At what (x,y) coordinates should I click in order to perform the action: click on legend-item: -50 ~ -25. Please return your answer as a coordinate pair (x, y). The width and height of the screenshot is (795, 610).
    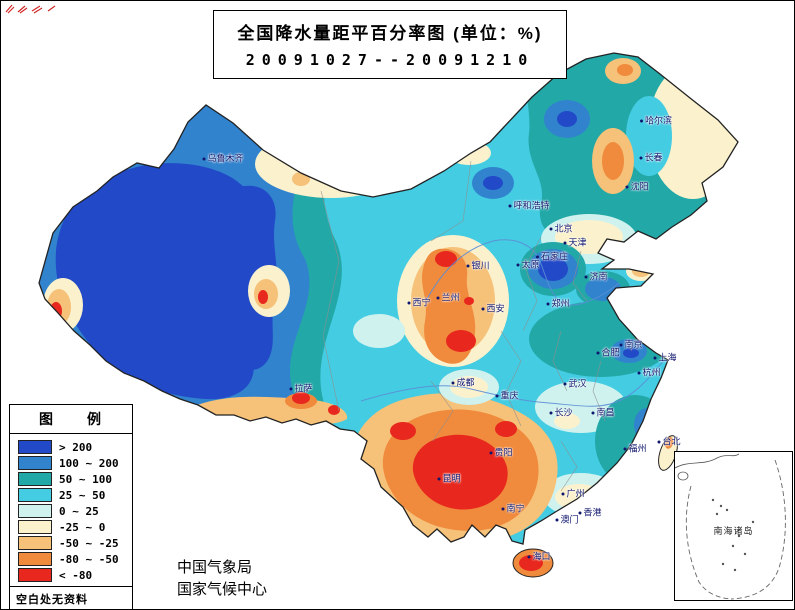
    Looking at the image, I should click on (71, 543).